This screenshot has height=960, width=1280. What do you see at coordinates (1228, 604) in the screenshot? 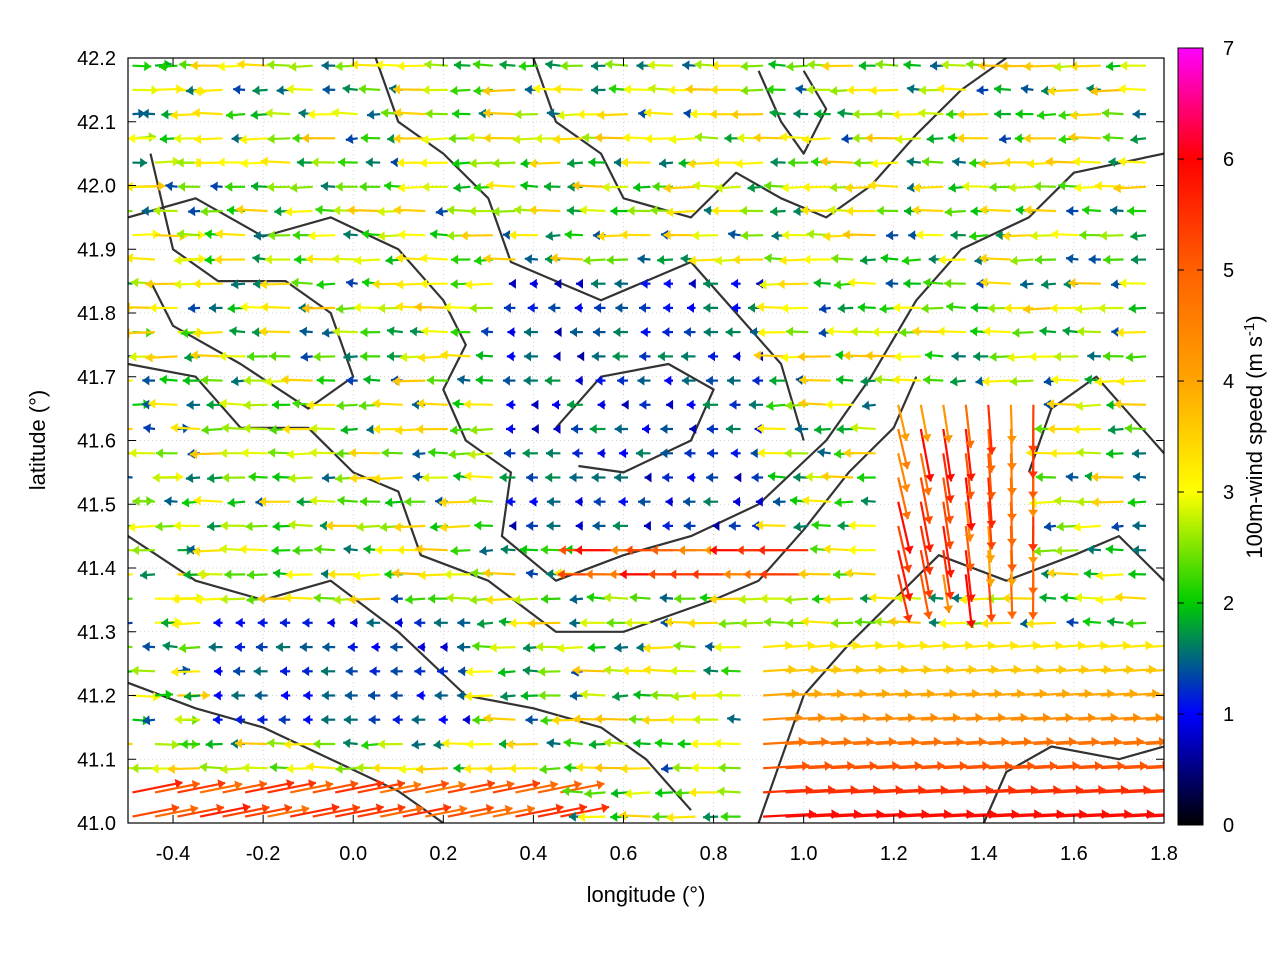
I see `colorbar-tick-label: 2` at bounding box center [1228, 604].